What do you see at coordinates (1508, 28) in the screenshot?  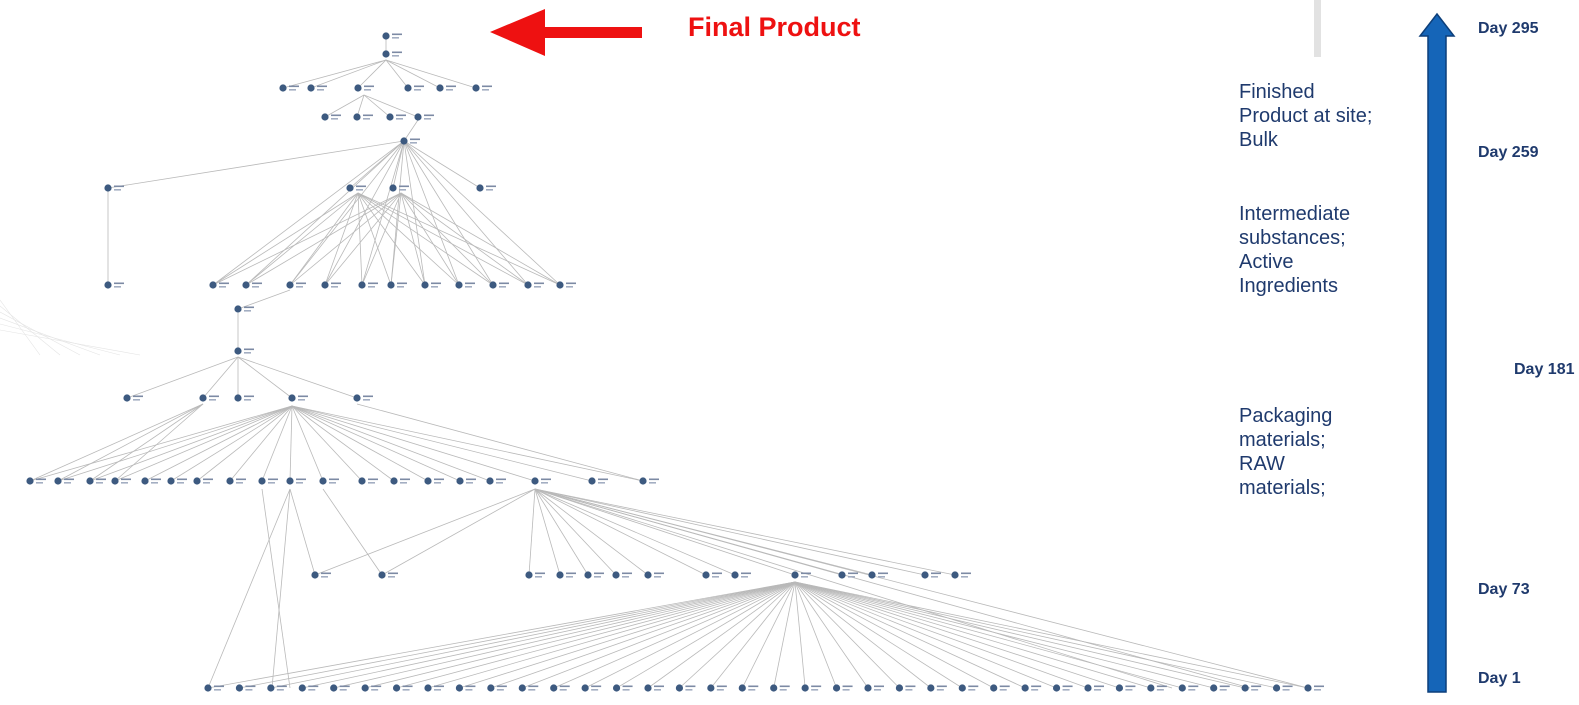 I see `day-label-295: Day 295` at bounding box center [1508, 28].